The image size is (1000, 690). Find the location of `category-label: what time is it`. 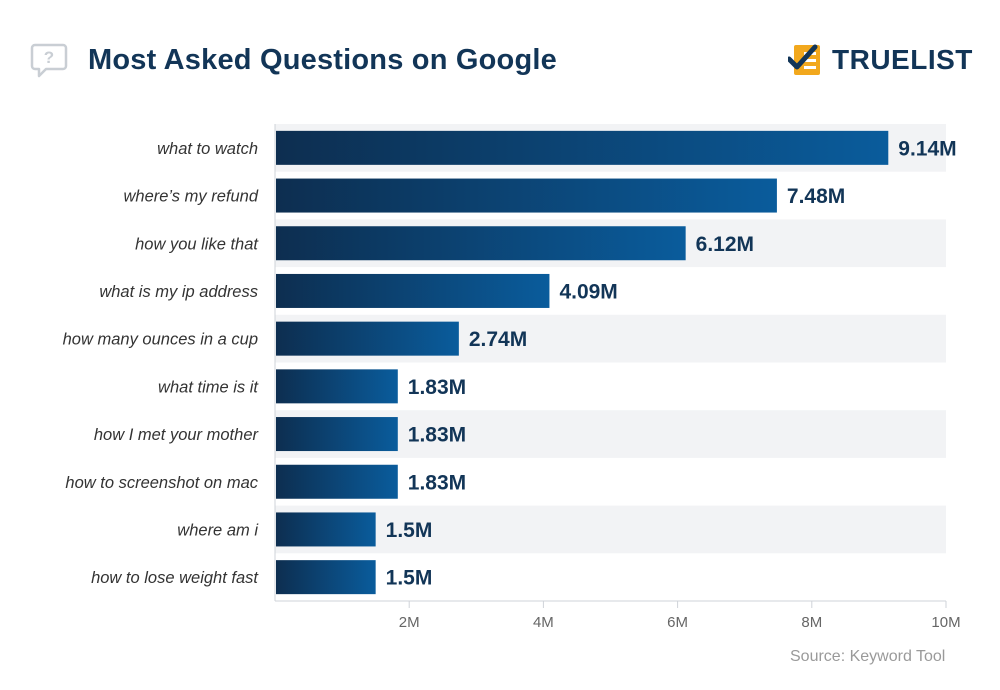

category-label: what time is it is located at coordinates (208, 387).